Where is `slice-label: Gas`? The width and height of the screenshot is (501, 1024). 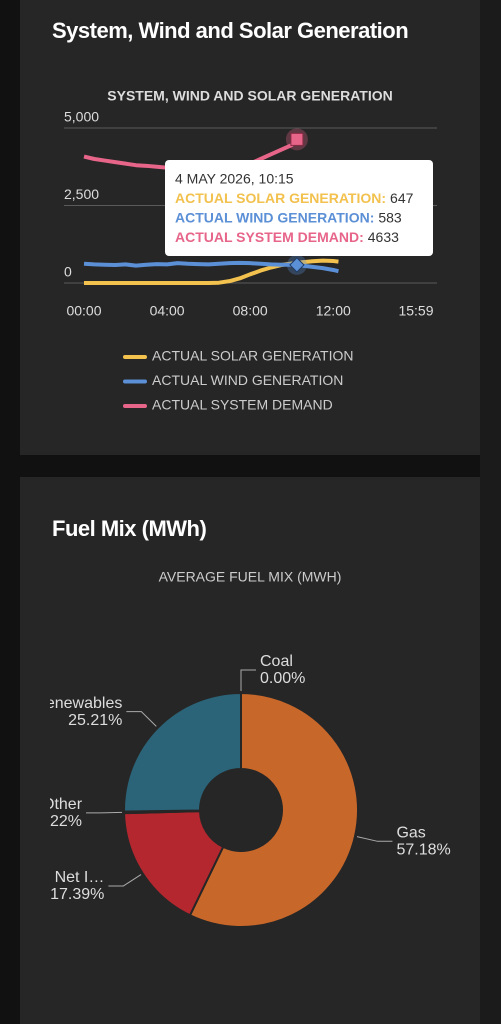
slice-label: Gas is located at coordinates (410, 833).